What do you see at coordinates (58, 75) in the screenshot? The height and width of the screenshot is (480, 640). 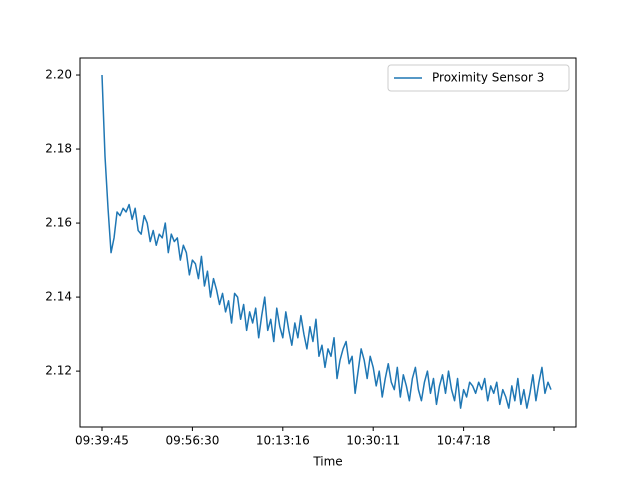 I see `y-tick-label: 2.20` at bounding box center [58, 75].